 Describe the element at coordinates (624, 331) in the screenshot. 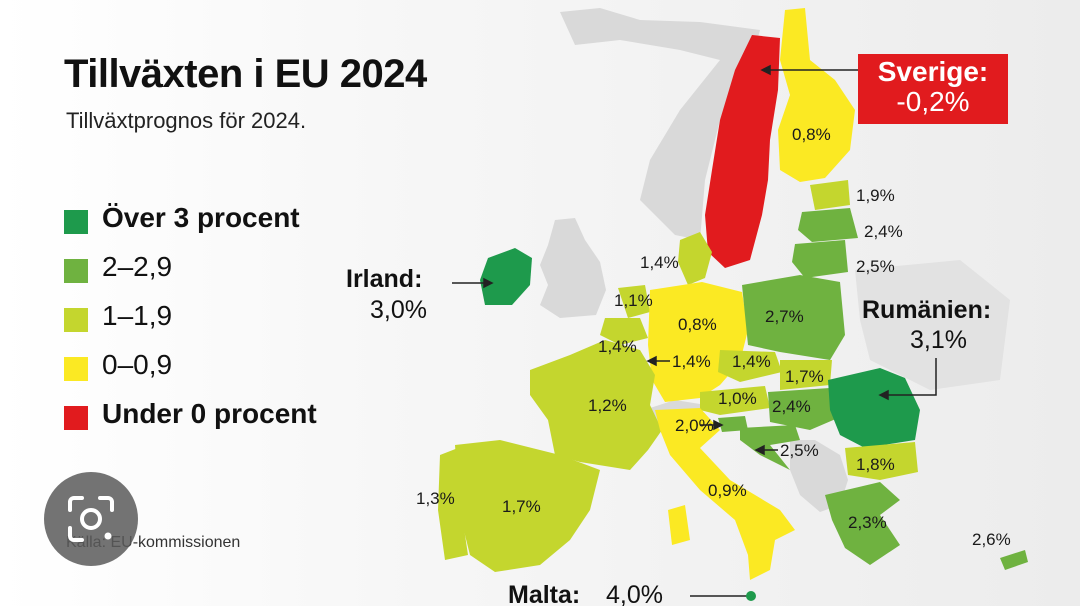

I see `country-belgium` at that location.